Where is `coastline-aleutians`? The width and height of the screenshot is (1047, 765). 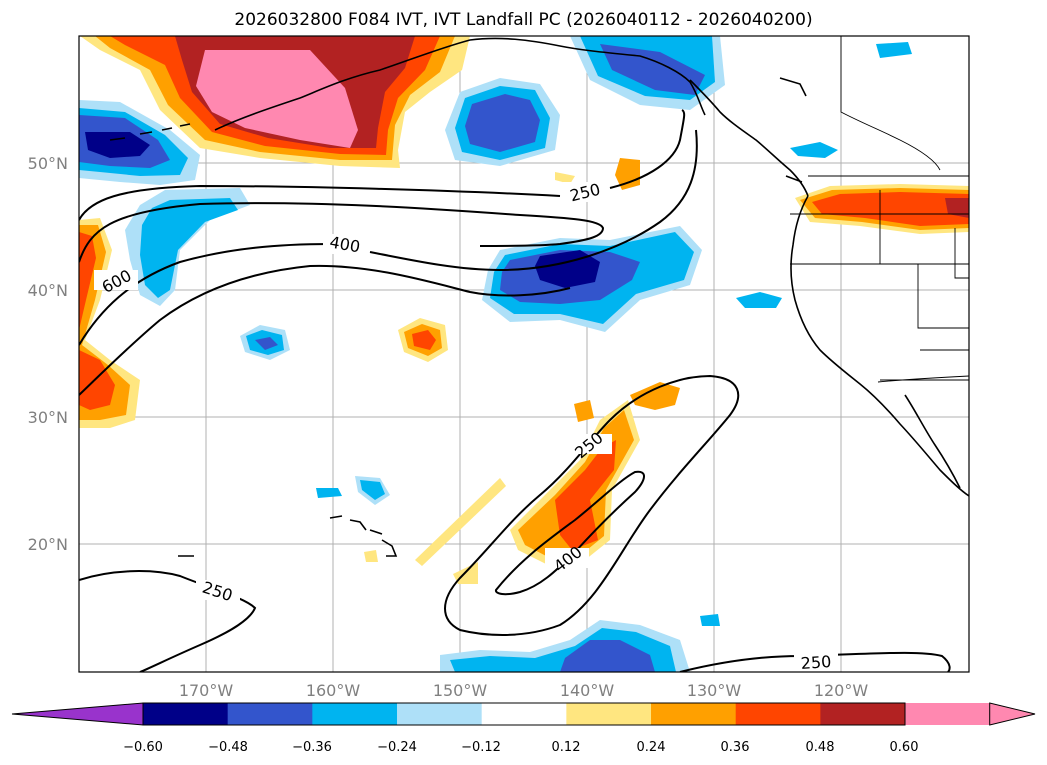 coastline-aleutians is located at coordinates (150, 132).